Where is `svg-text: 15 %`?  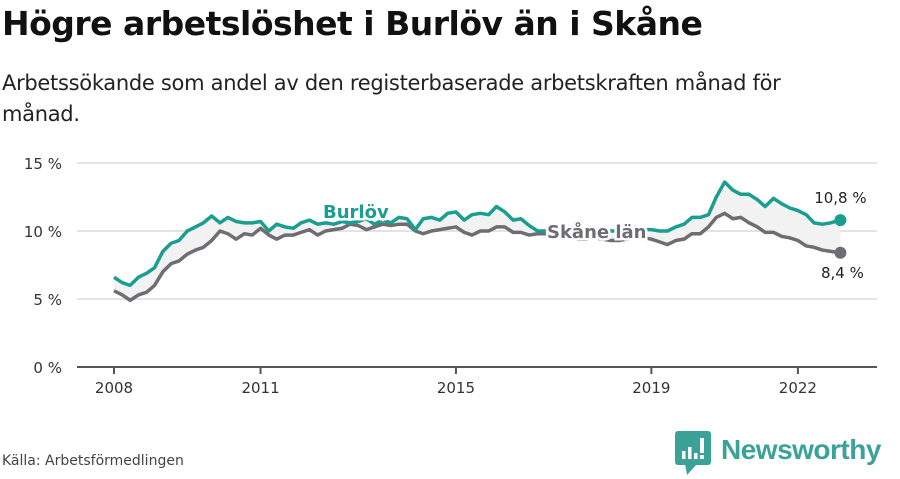
svg-text: 15 % is located at coordinates (43, 164).